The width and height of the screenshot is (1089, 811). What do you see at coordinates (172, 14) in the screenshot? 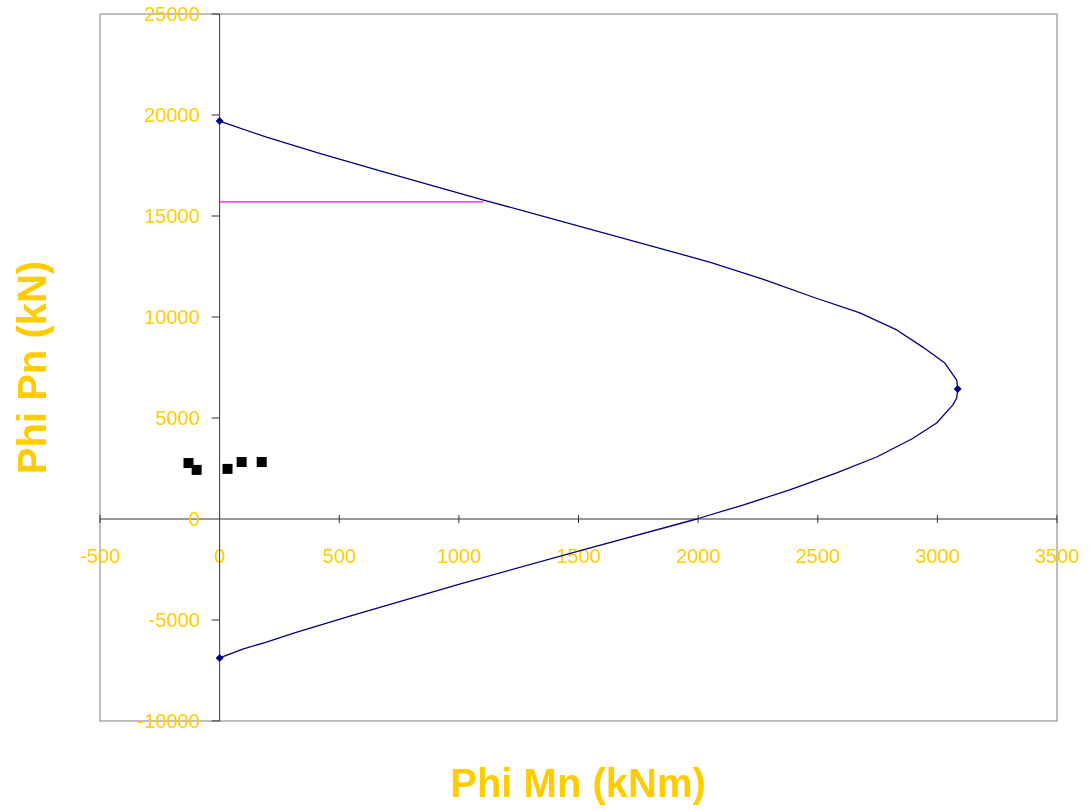
I see `y-tick-label: 25000` at bounding box center [172, 14].